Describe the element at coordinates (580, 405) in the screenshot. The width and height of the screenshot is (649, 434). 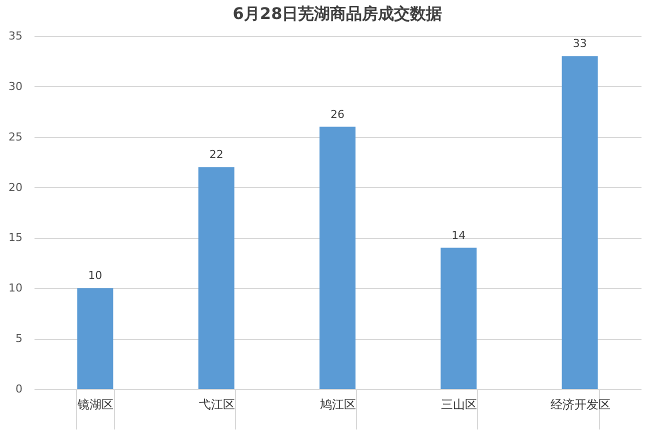
I see `x-tick-label: 经济开发区` at that location.